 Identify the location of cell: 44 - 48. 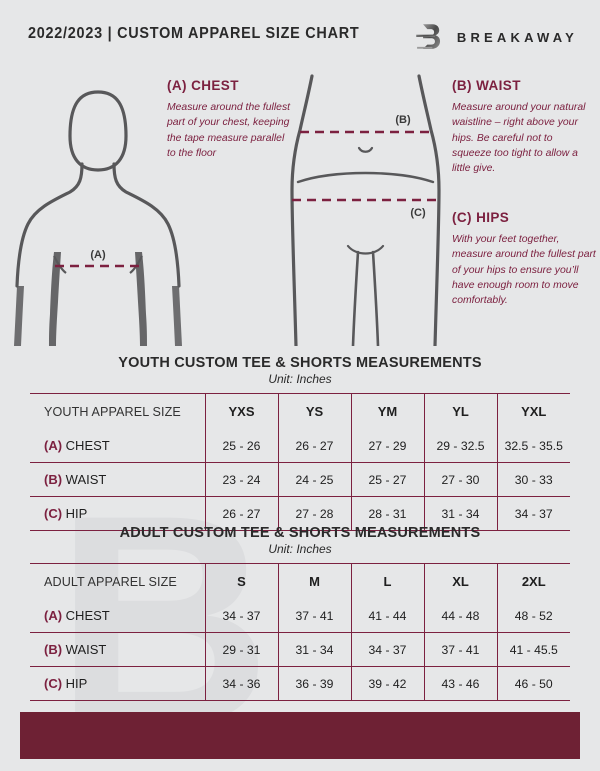
(461, 616).